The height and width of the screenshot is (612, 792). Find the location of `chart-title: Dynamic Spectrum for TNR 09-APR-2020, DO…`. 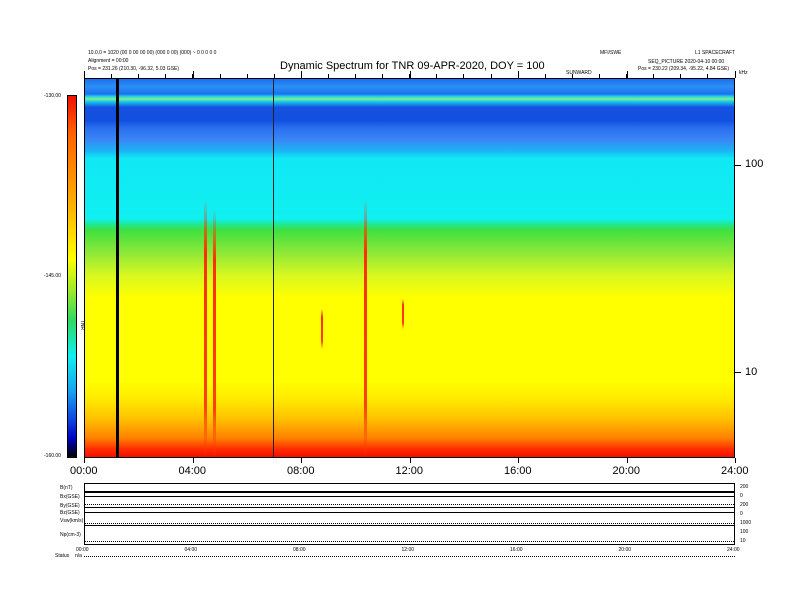

chart-title: Dynamic Spectrum for TNR 09-APR-2020, DO… is located at coordinates (412, 66).